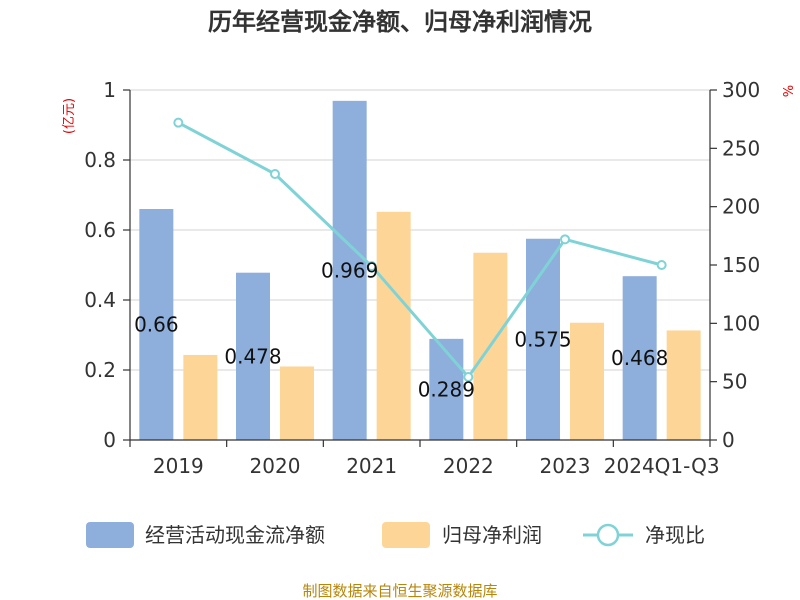  What do you see at coordinates (100, 230) in the screenshot?
I see `left-tick-label: 0.6` at bounding box center [100, 230].